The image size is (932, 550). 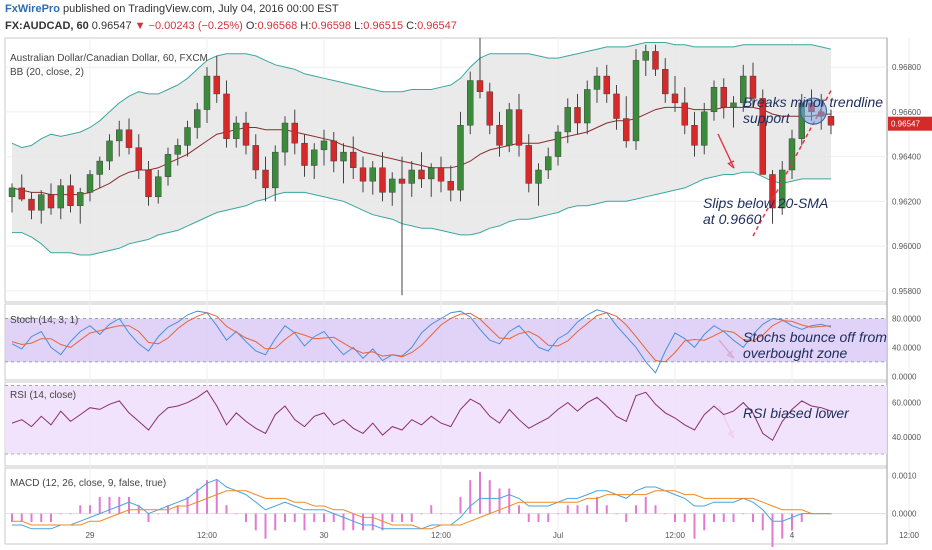 I want to click on stoch-panel: 80.0000 40.0000 0.0000, so click(x=463, y=345).